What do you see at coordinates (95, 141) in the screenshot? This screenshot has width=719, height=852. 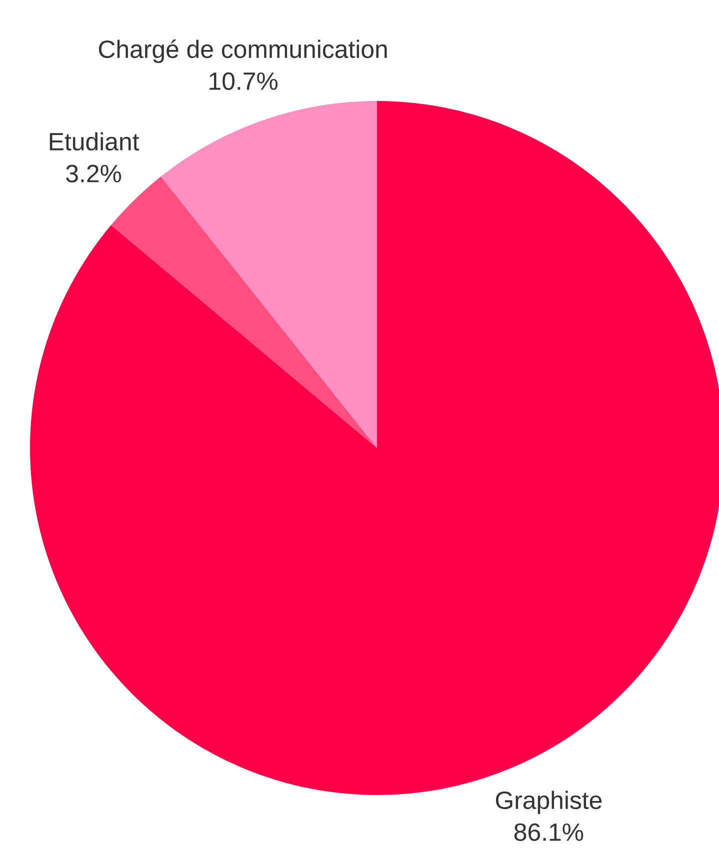 I see `slice-label: Etudiant` at bounding box center [95, 141].